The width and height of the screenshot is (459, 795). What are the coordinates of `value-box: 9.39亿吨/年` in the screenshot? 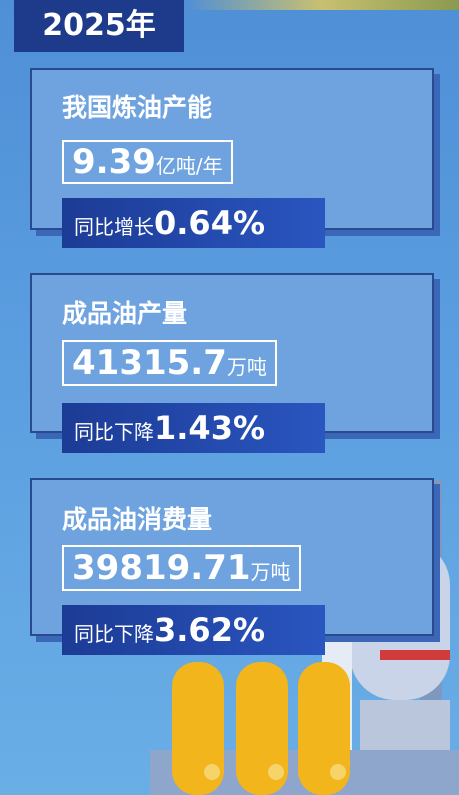 It's located at (147, 162).